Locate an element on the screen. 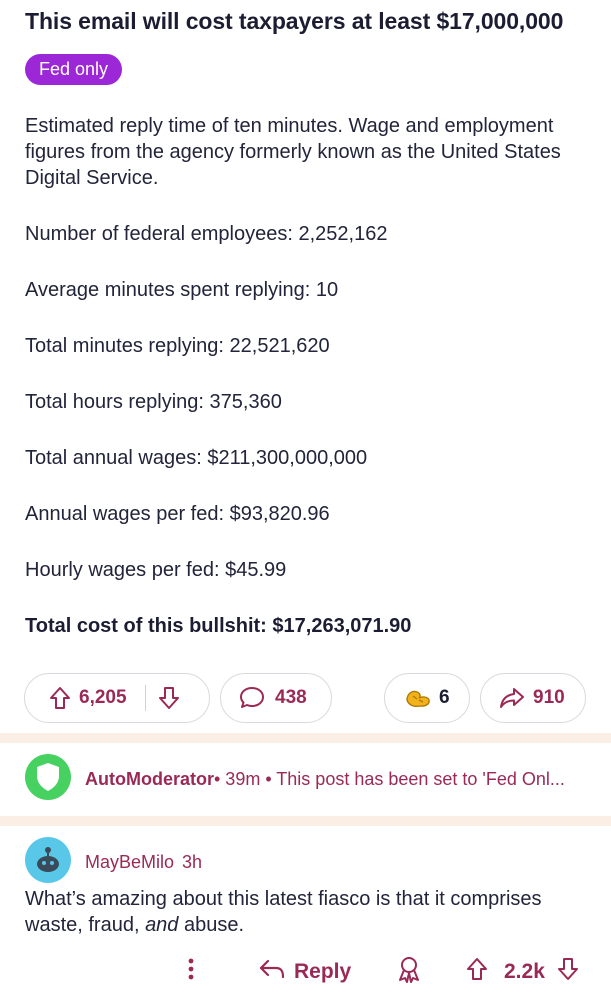  stat-line: Hourly wages per fed: $45.99 is located at coordinates (156, 570).